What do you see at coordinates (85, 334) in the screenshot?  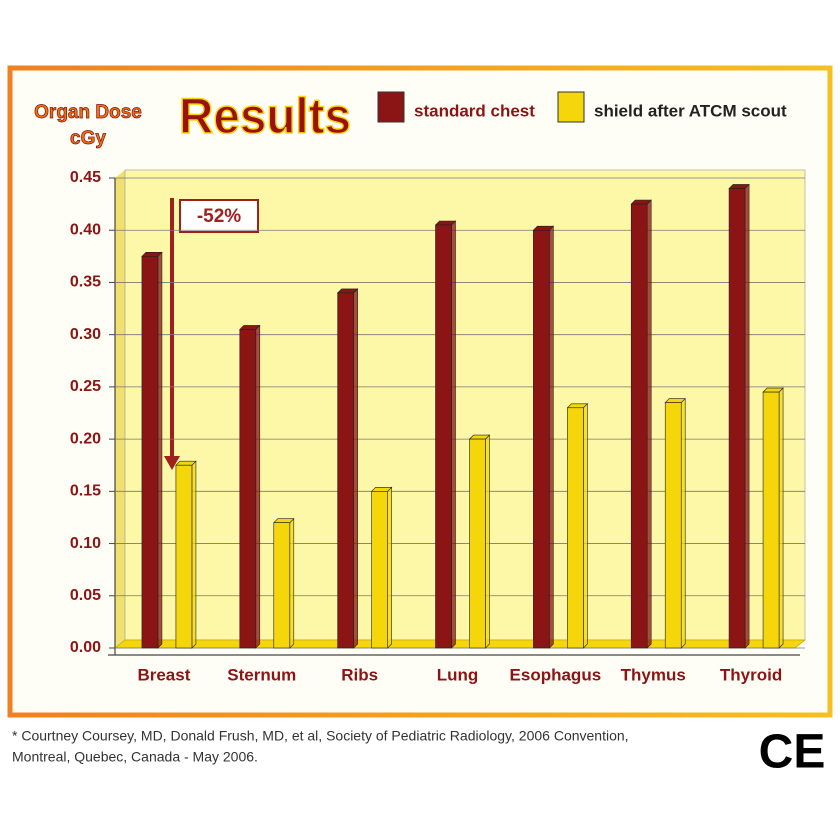 I see `y-tick-label: 0.30` at bounding box center [85, 334].